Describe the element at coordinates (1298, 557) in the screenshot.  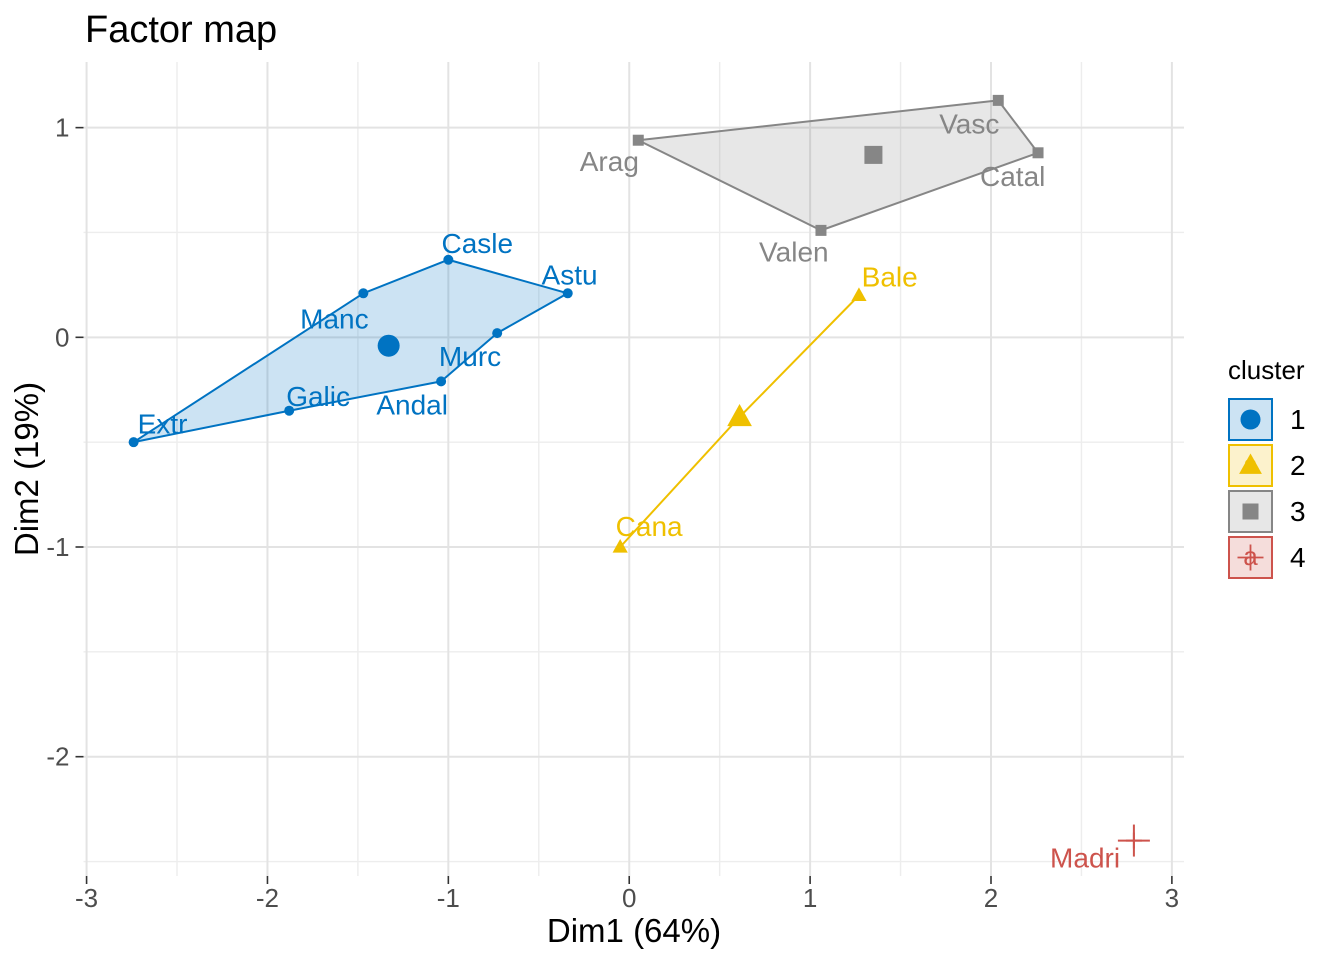
I see `legend-entry-label: 4` at that location.